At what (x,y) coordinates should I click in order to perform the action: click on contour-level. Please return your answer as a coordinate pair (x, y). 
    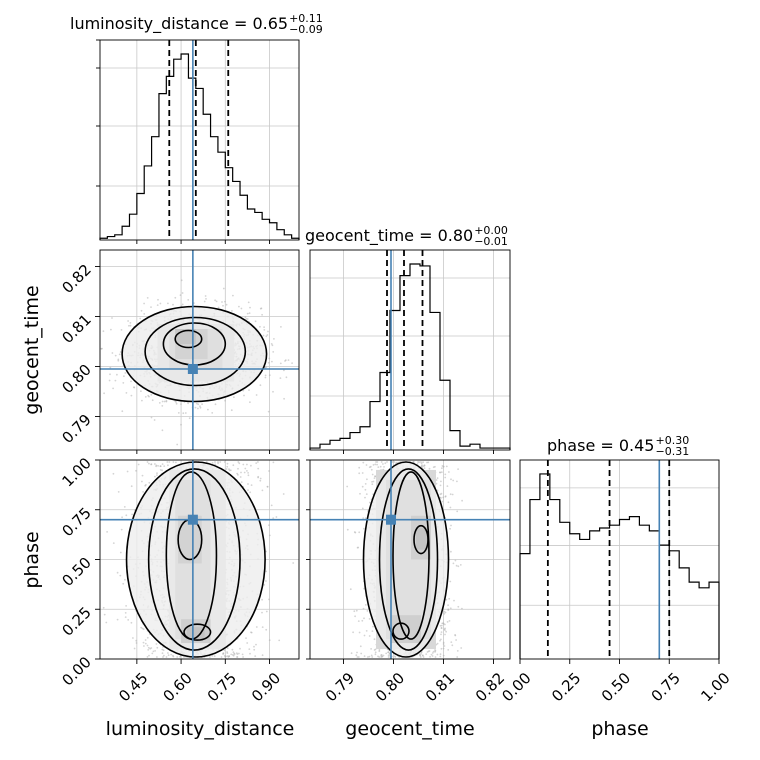
    Looking at the image, I should click on (194, 354).